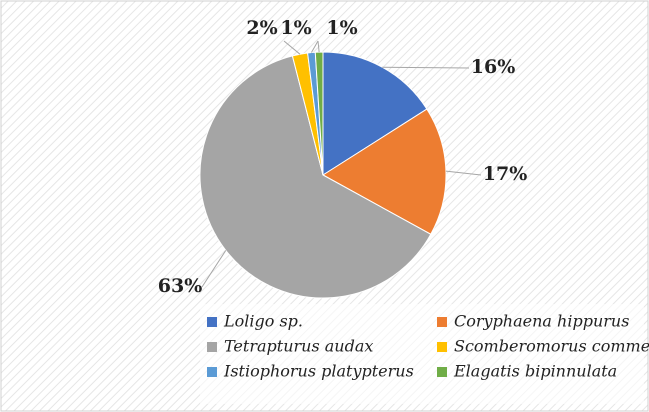  I want to click on data-label: 17%, so click(505, 174).